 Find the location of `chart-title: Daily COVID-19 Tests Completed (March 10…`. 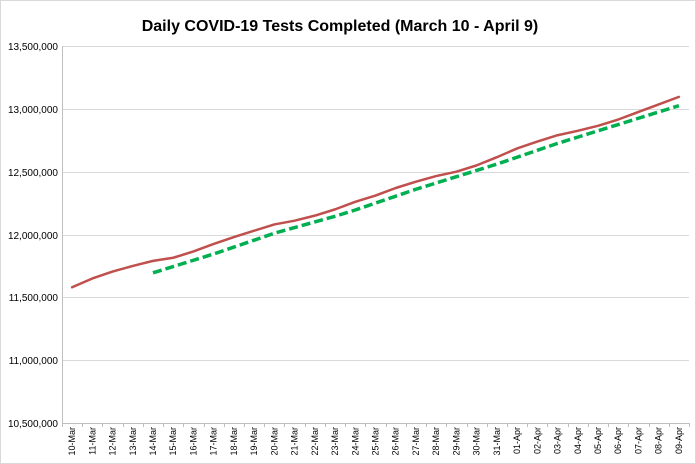

chart-title: Daily COVID-19 Tests Completed (March 10… is located at coordinates (340, 26).